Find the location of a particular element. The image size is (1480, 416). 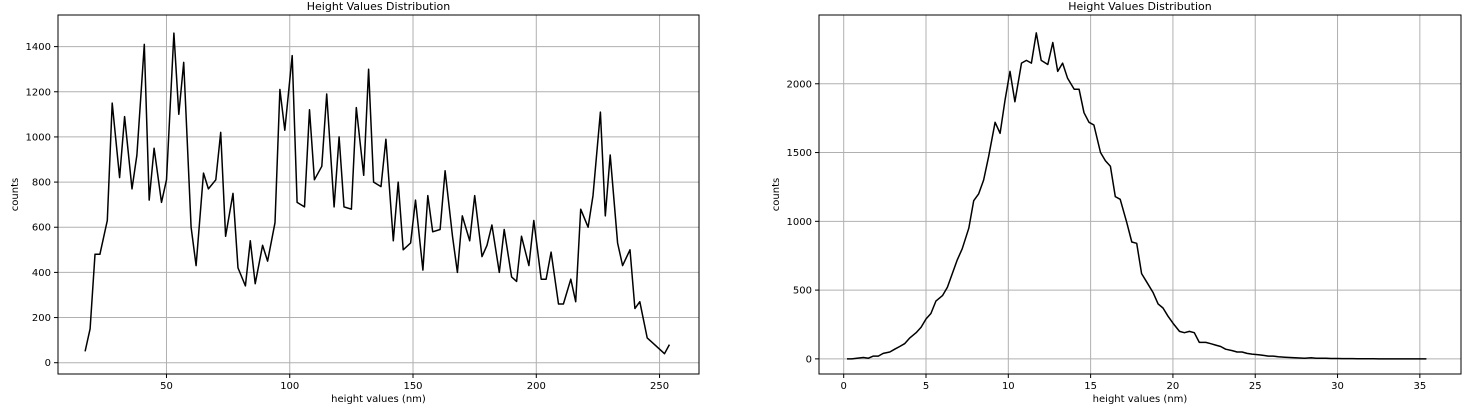

y-tick-label-right: 1000 is located at coordinates (799, 222).